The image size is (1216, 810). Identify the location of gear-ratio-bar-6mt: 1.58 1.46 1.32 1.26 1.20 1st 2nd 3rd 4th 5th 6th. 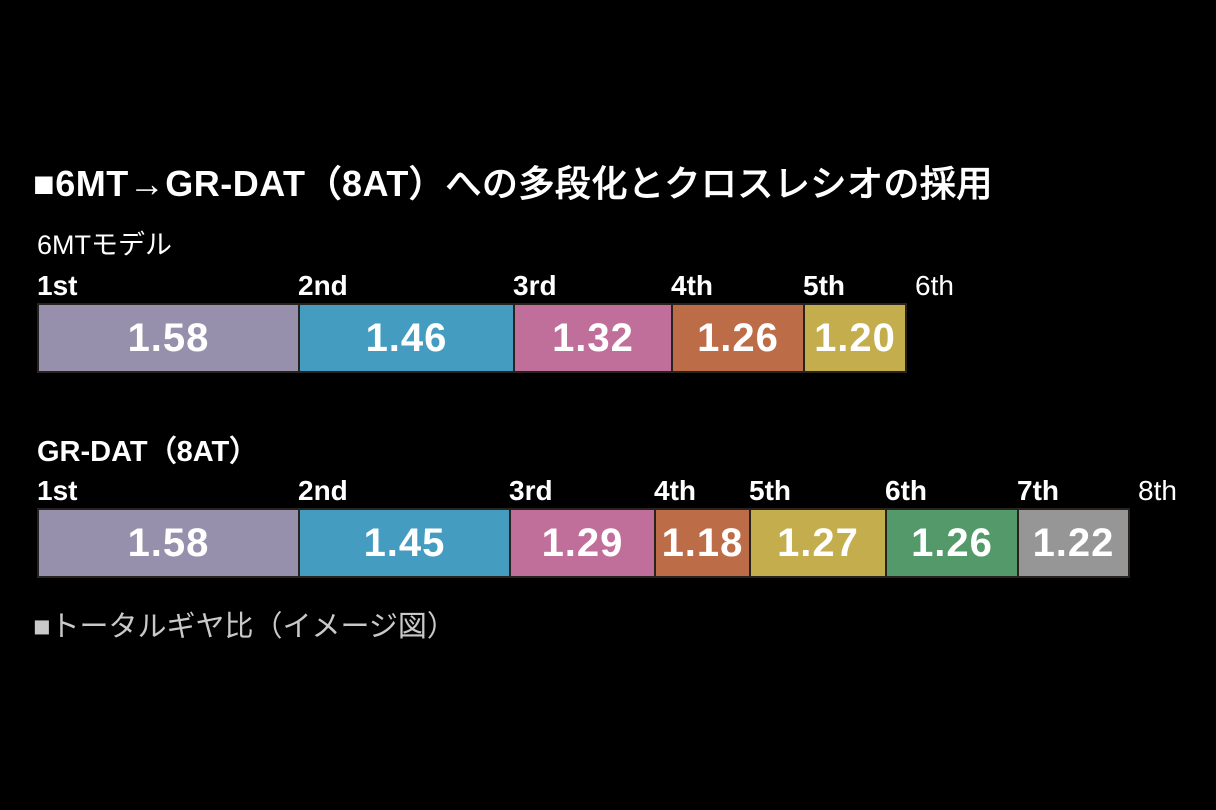
(617, 321).